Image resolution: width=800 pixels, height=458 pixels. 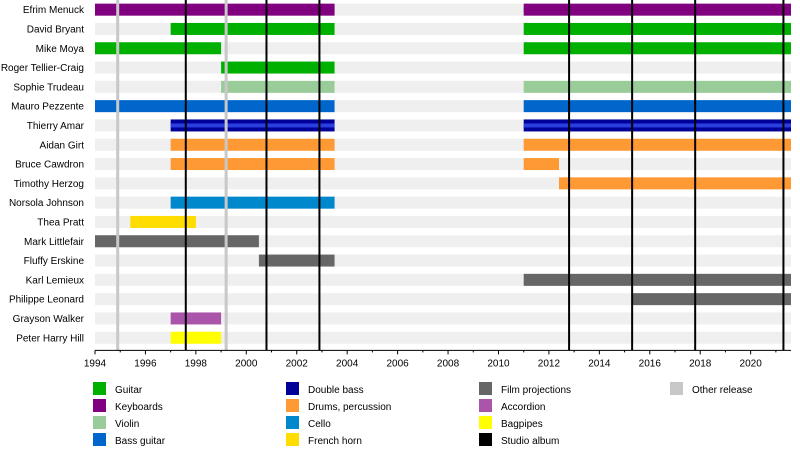 What do you see at coordinates (252, 202) in the screenshot?
I see `bar-cello` at bounding box center [252, 202].